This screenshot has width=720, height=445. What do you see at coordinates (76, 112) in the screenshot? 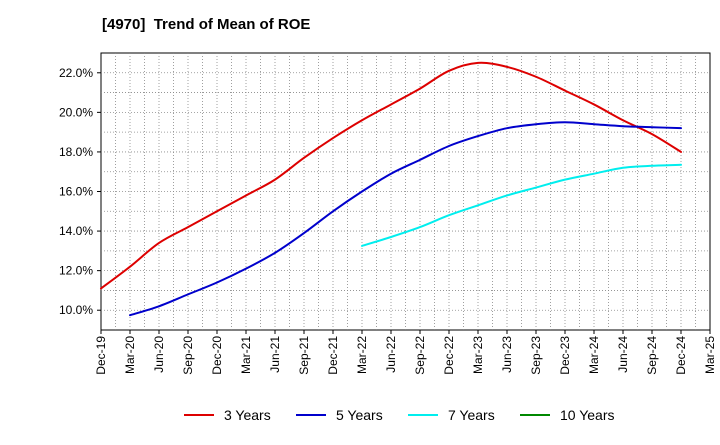
I see `y-tick-label: 20.0%` at bounding box center [76, 112].